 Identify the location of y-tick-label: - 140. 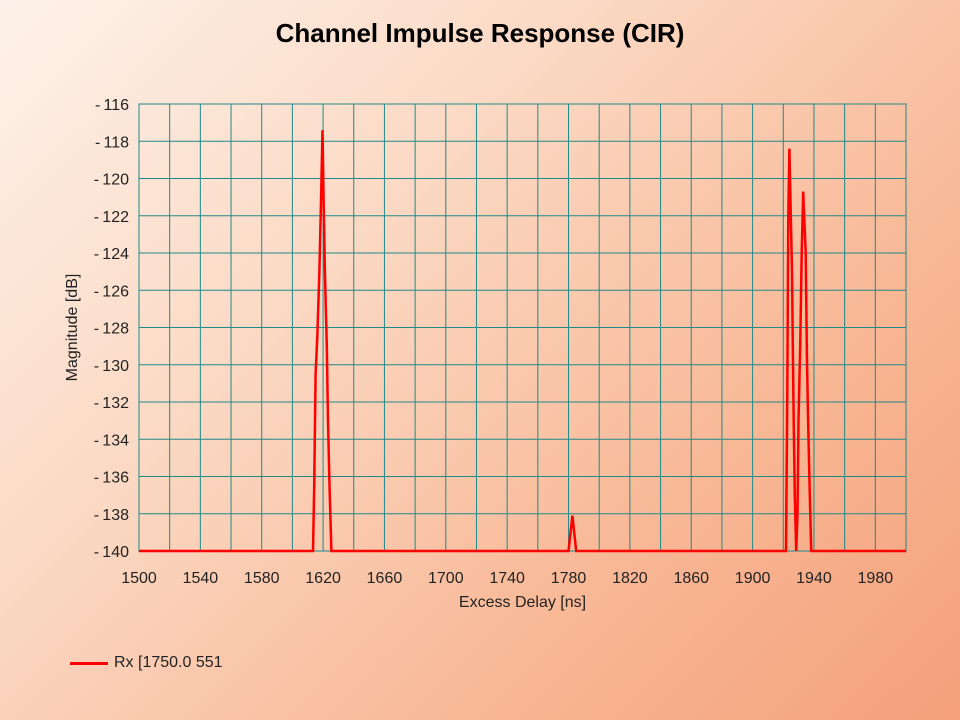
(111, 552).